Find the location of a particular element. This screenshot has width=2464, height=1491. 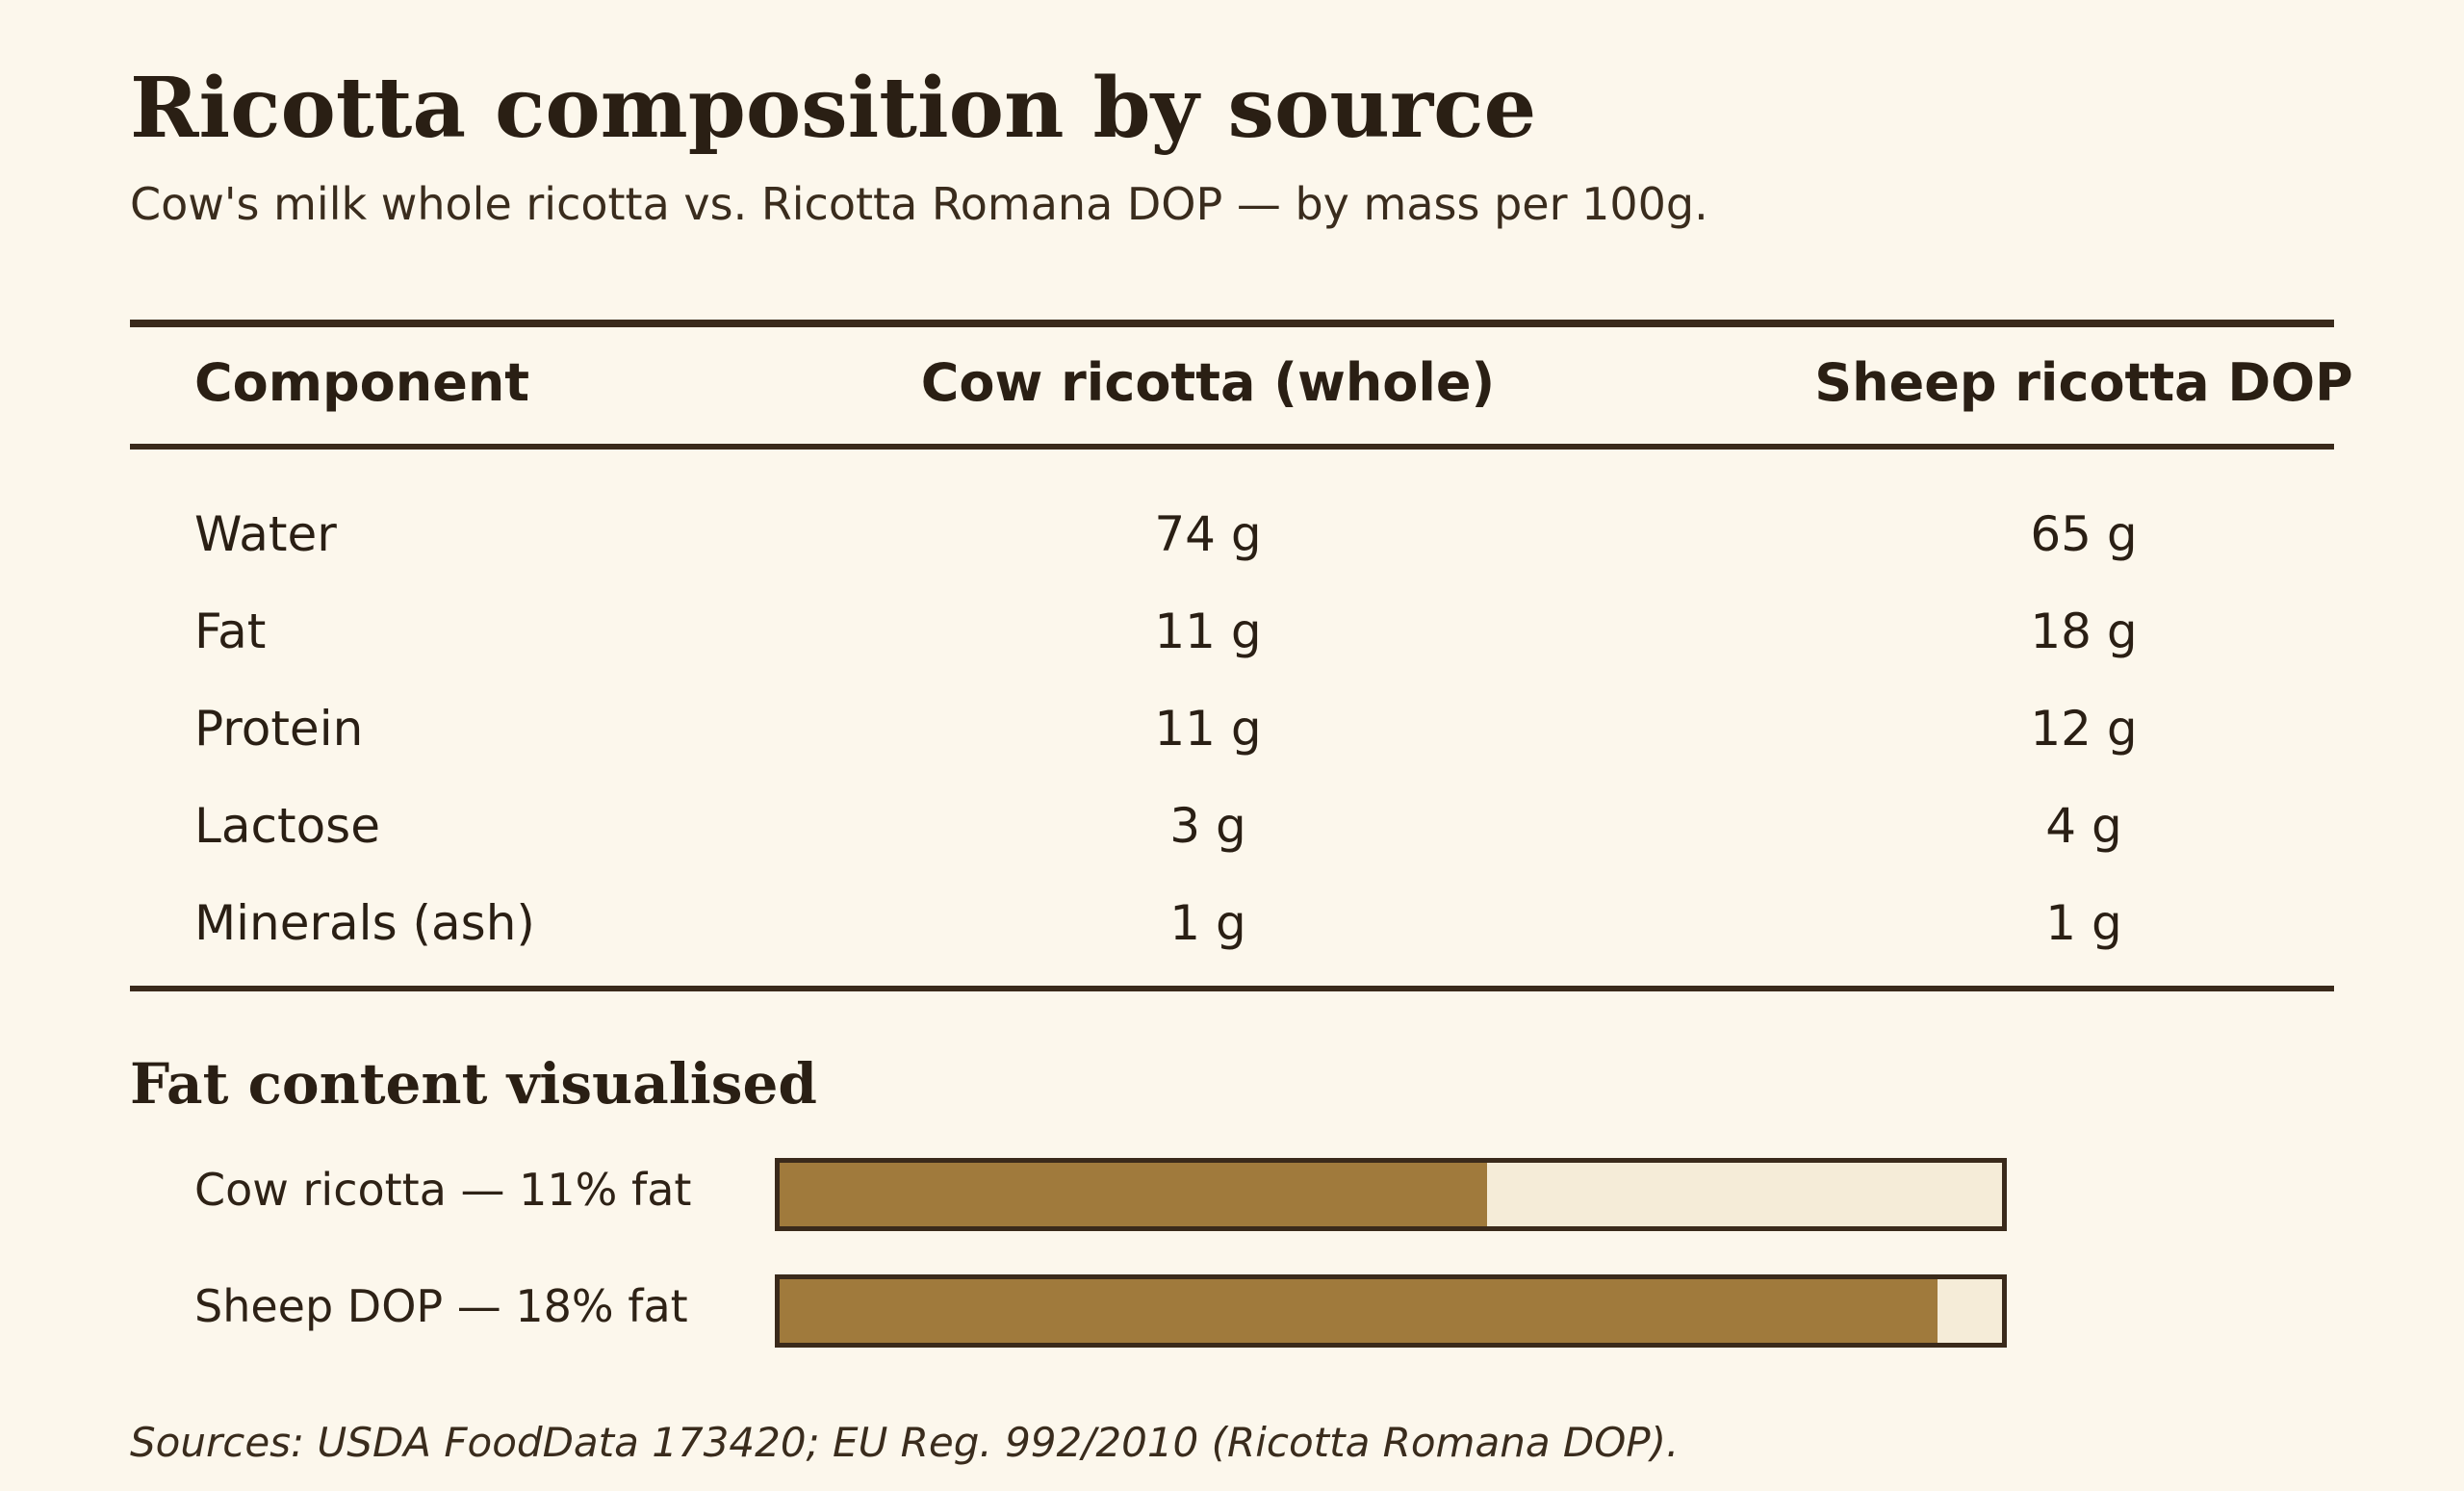

header-component: Component is located at coordinates (362, 382).